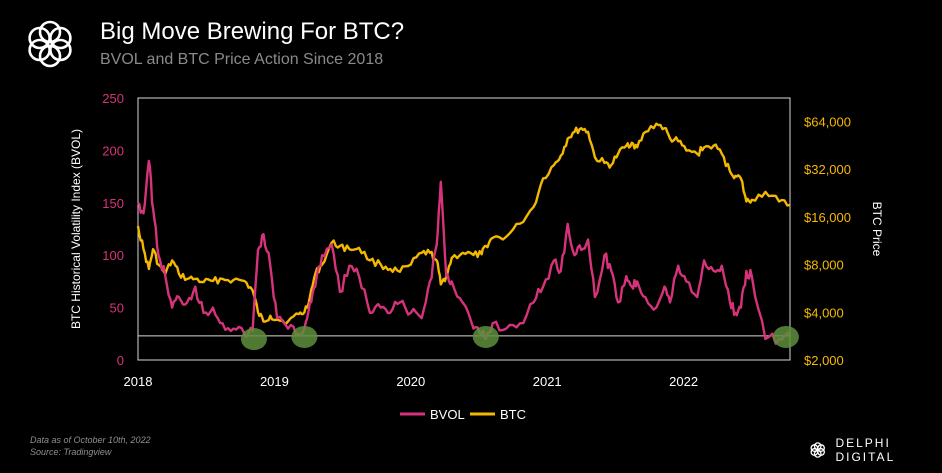  What do you see at coordinates (50, 44) in the screenshot?
I see `delphi-knot-icon` at bounding box center [50, 44].